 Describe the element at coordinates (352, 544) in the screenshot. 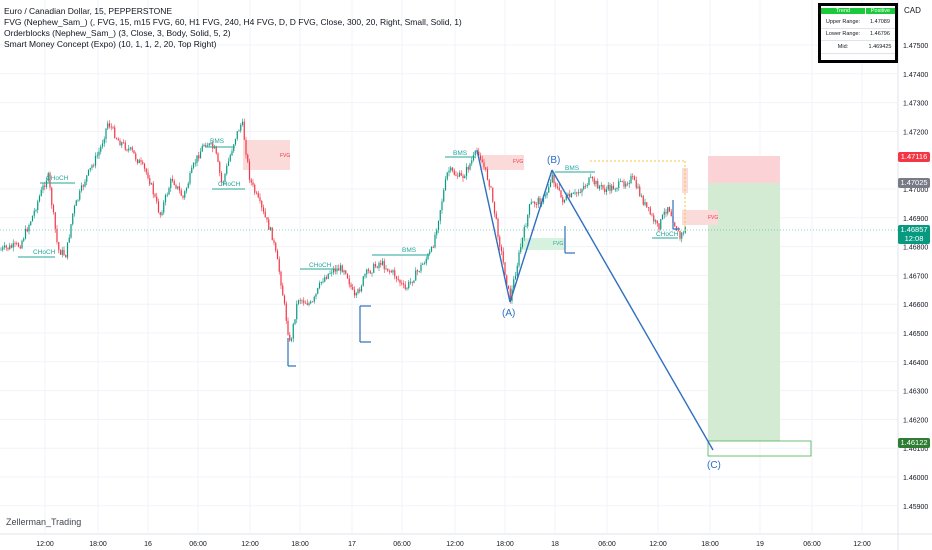

I see `time-tick-label: 17` at that location.